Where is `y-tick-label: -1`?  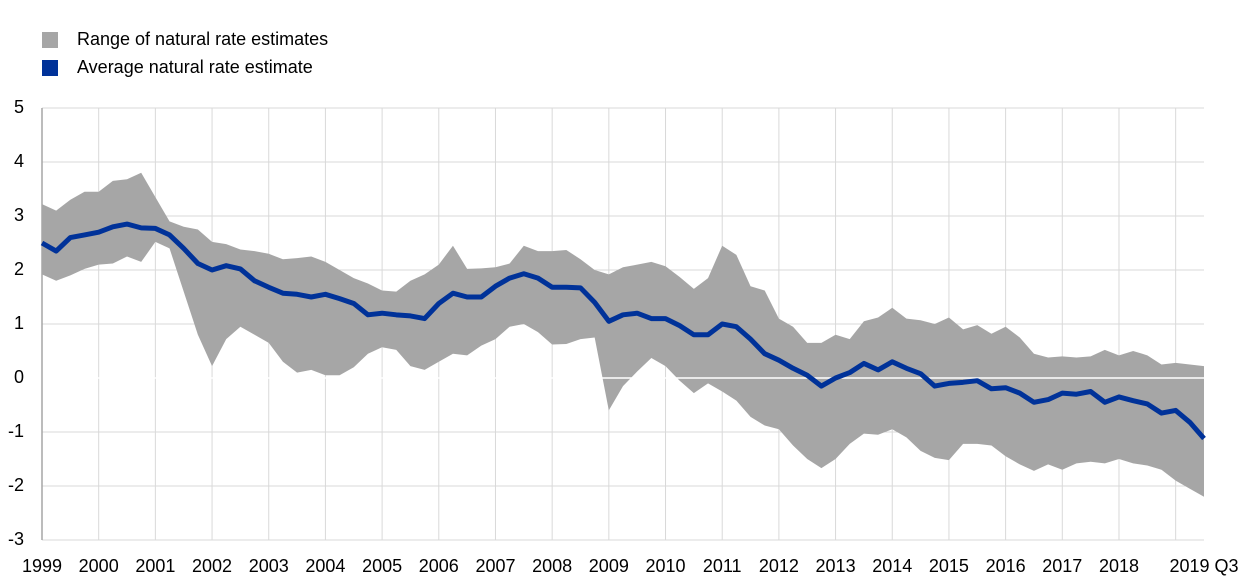
y-tick-label: -1 is located at coordinates (16, 431).